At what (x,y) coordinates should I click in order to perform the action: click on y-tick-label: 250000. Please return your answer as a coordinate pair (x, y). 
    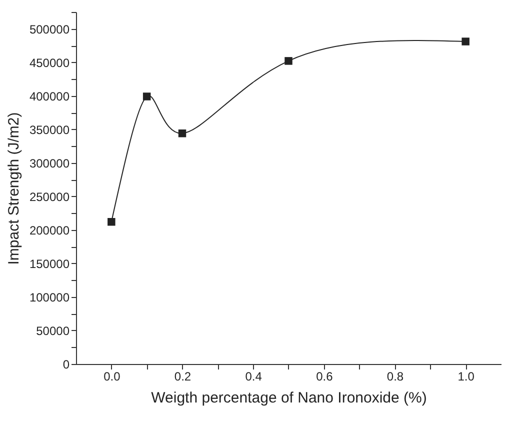
    Looking at the image, I should click on (49, 197).